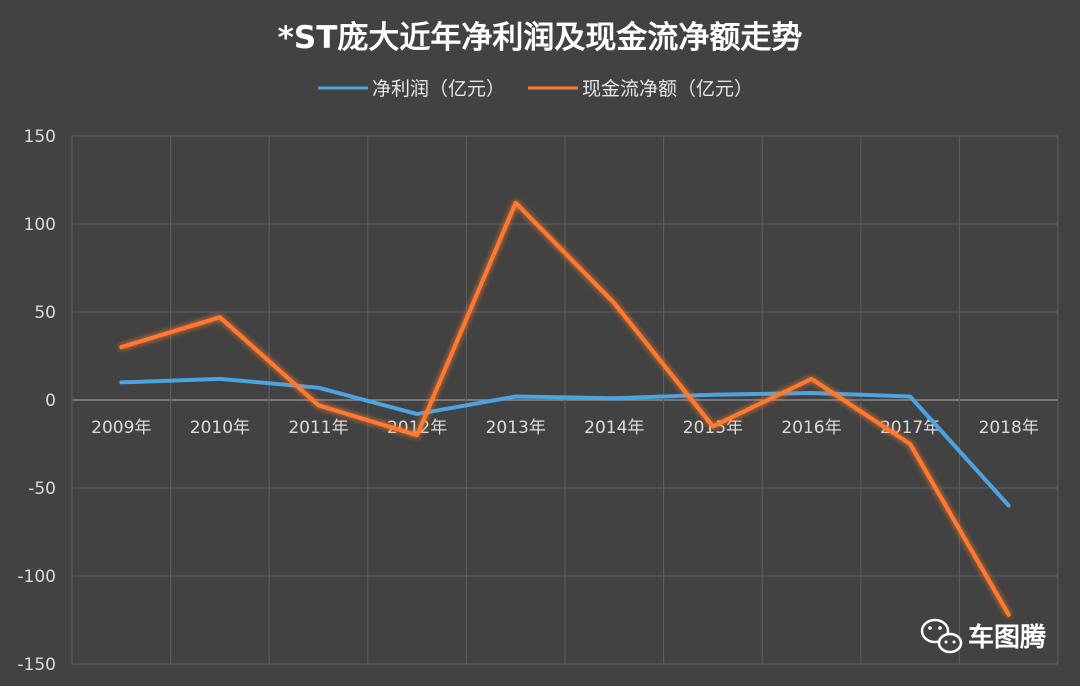  I want to click on x-tick-label: 2013年, so click(516, 428).